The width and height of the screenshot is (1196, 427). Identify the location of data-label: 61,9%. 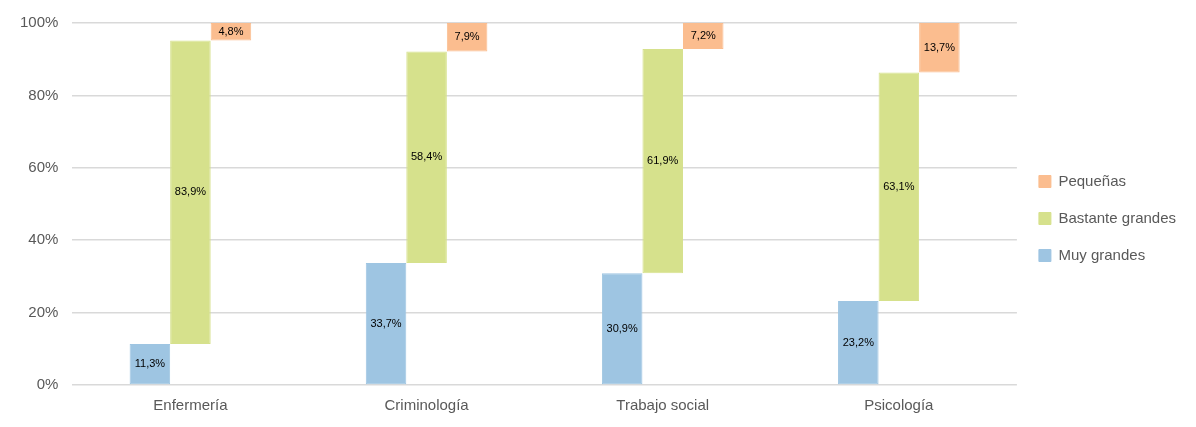
(663, 160).